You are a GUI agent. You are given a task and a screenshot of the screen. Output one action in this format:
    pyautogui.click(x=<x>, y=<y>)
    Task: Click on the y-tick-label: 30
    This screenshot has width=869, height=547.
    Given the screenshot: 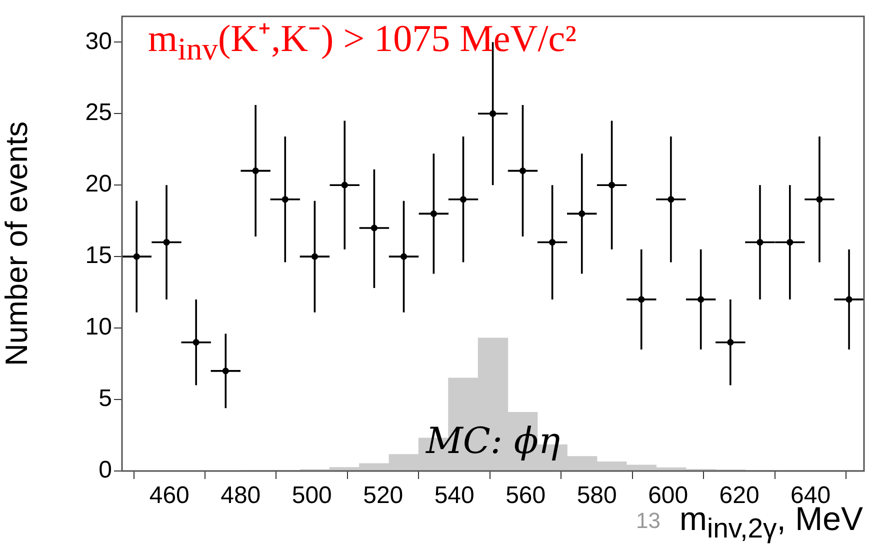 What is the action you would take?
    pyautogui.click(x=98, y=41)
    